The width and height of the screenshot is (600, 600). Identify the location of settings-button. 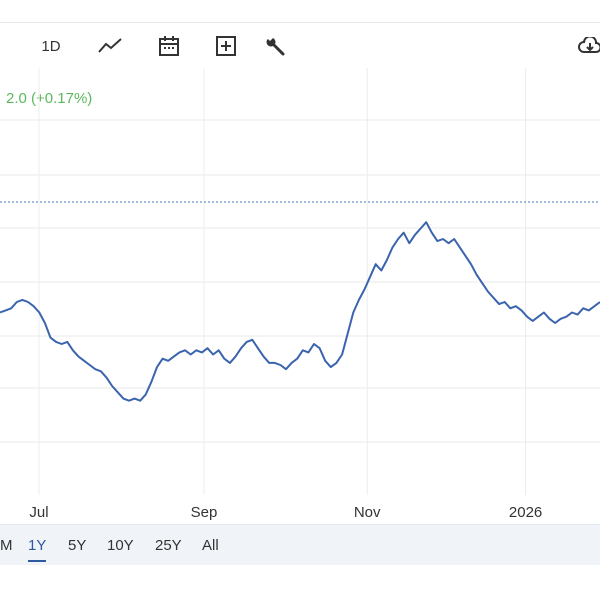
(275, 46).